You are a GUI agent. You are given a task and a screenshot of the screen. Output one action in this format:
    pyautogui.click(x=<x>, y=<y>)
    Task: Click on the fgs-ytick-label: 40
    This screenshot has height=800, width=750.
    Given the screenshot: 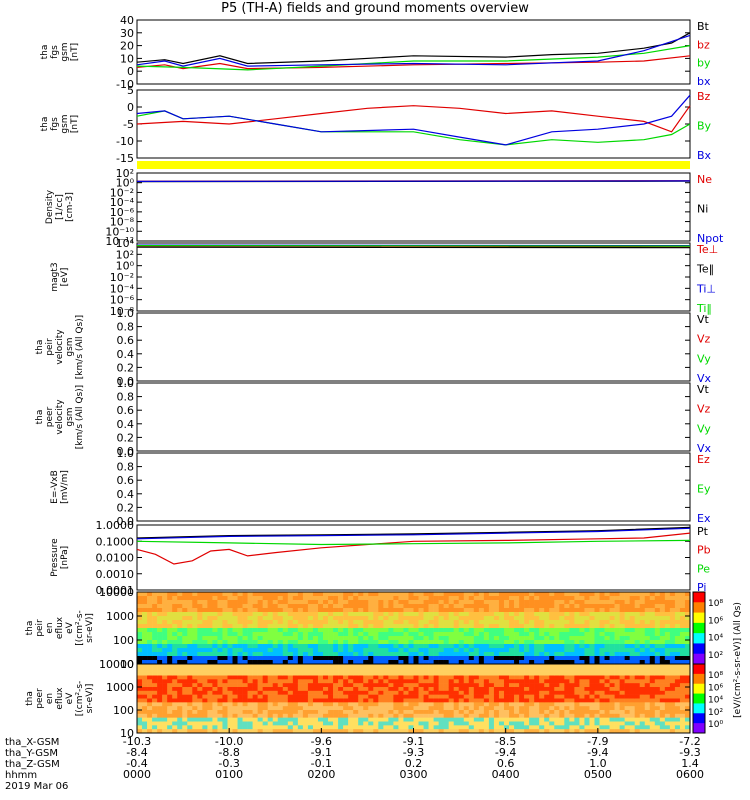 What is the action you would take?
    pyautogui.click(x=127, y=20)
    